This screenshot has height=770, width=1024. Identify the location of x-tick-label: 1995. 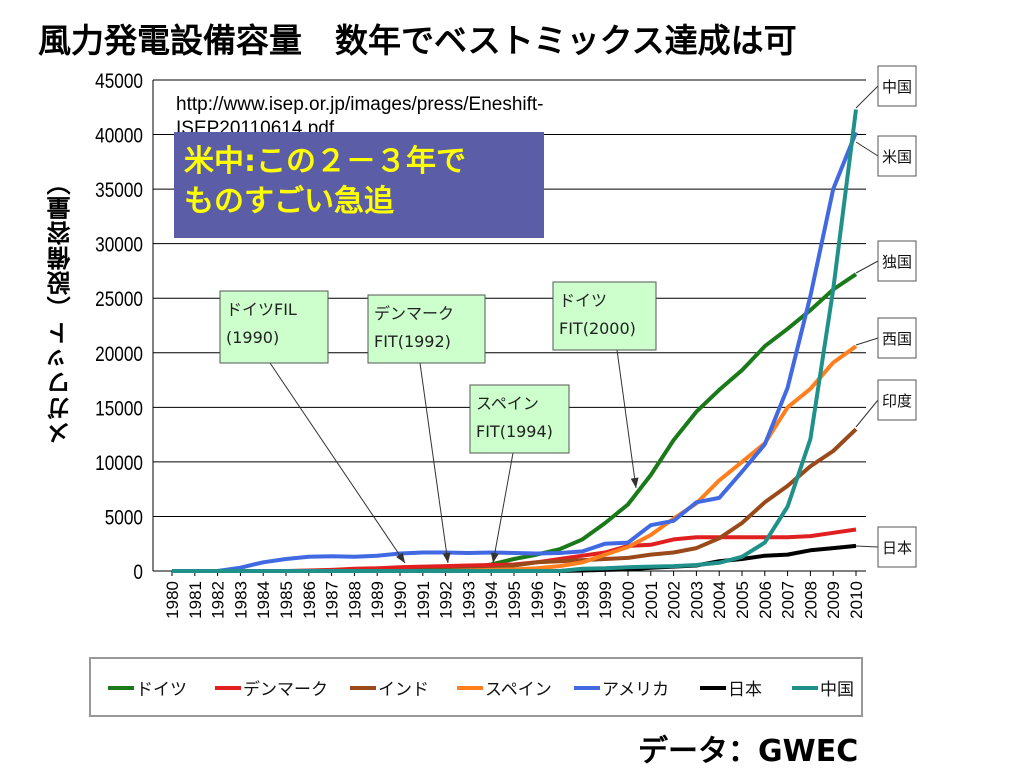
(514, 600).